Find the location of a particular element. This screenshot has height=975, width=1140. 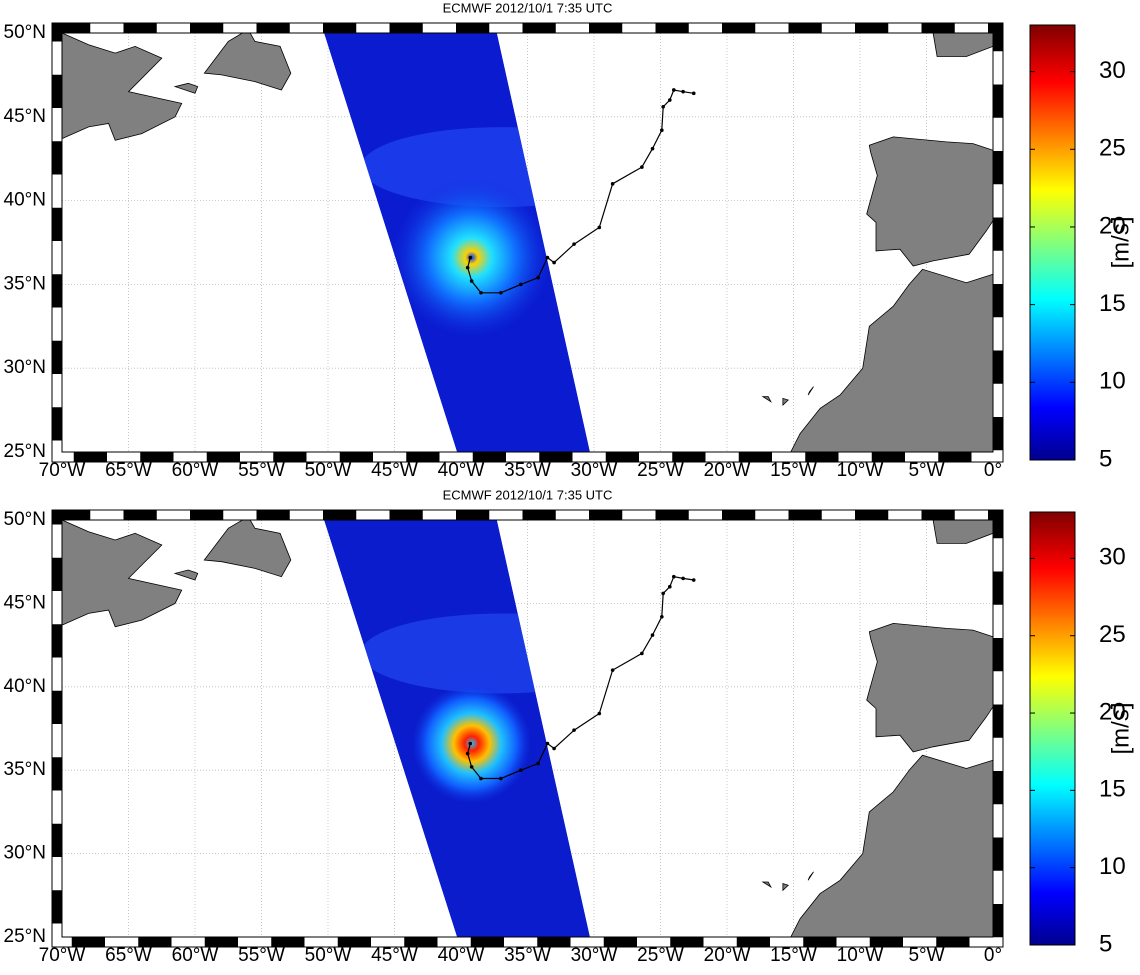

lon-tick-label: 40°W is located at coordinates (461, 955).